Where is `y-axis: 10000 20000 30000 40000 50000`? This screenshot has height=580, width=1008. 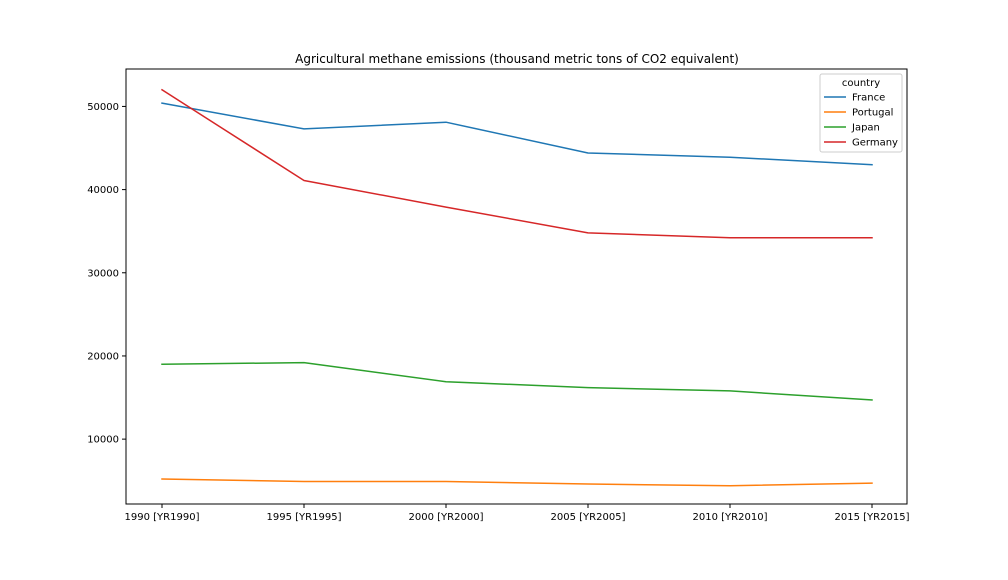 y-axis: 10000 20000 30000 40000 50000 is located at coordinates (106, 274).